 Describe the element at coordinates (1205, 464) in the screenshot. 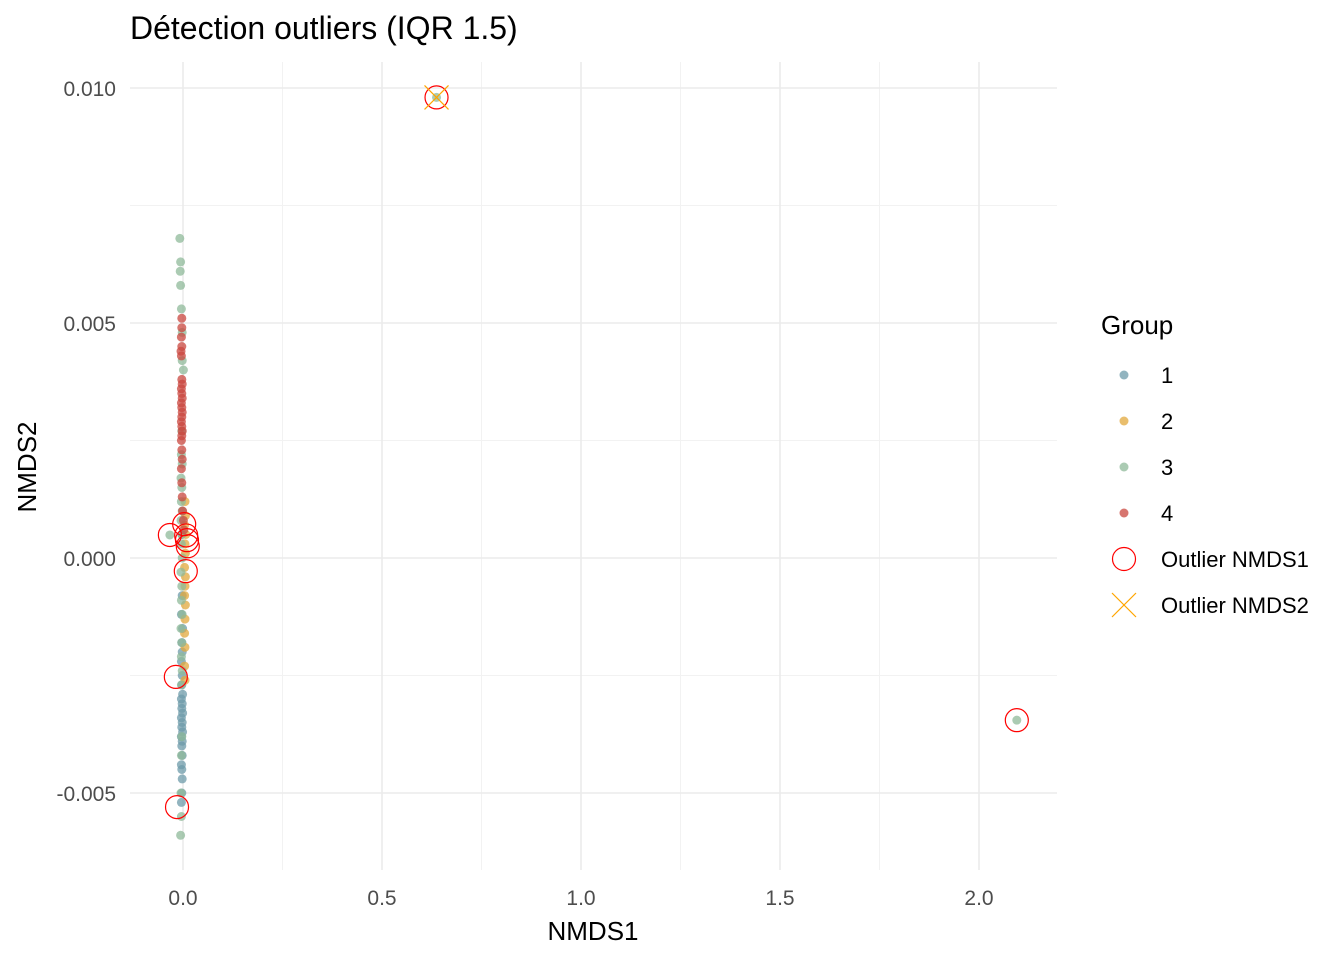

I see `legend: Group 1 2 3 4 Outlier NMDS1 Outlier NMDS2` at that location.